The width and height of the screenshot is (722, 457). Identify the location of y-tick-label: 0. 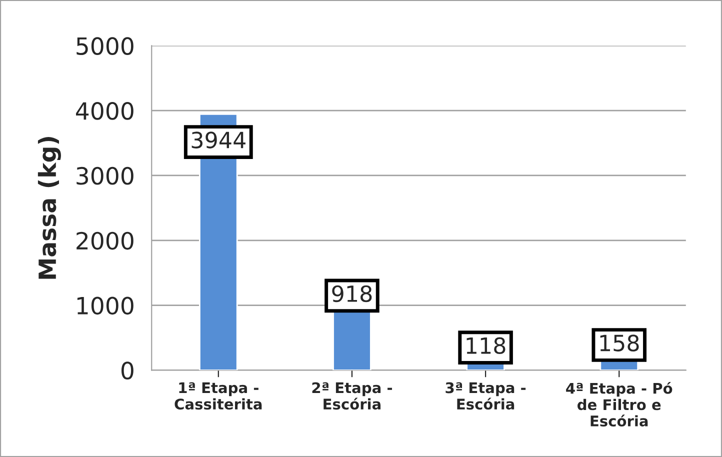
(127, 371).